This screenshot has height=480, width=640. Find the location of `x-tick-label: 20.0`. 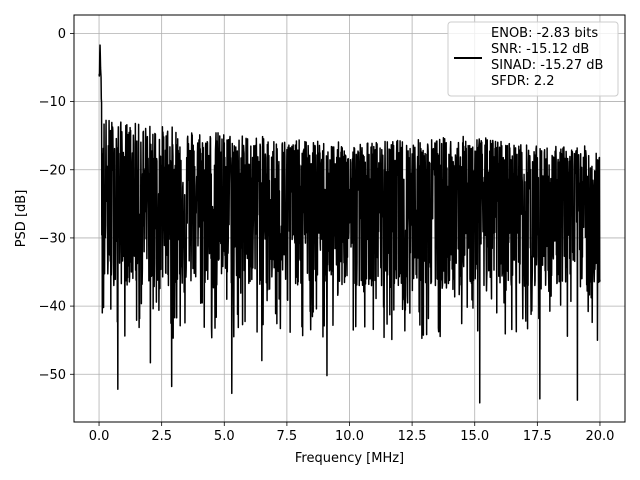

x-tick-label: 20.0 is located at coordinates (599, 436).